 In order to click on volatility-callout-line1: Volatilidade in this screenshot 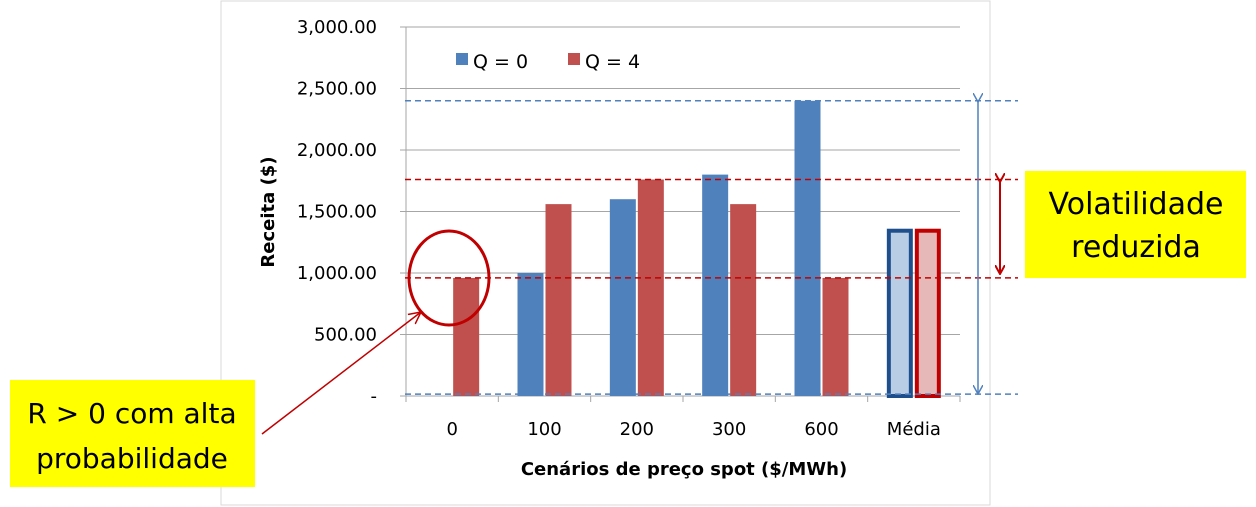, I will do `click(1136, 204)`.